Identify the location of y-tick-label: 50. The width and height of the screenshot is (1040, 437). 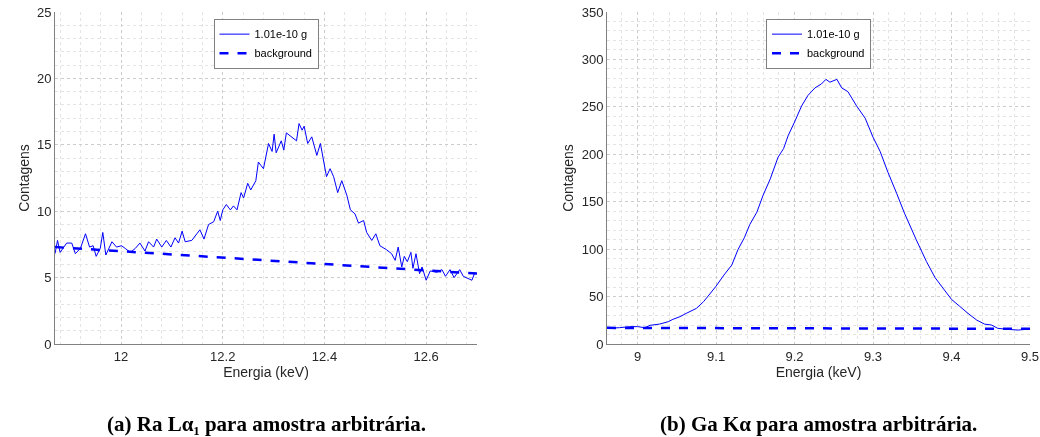
(596, 297).